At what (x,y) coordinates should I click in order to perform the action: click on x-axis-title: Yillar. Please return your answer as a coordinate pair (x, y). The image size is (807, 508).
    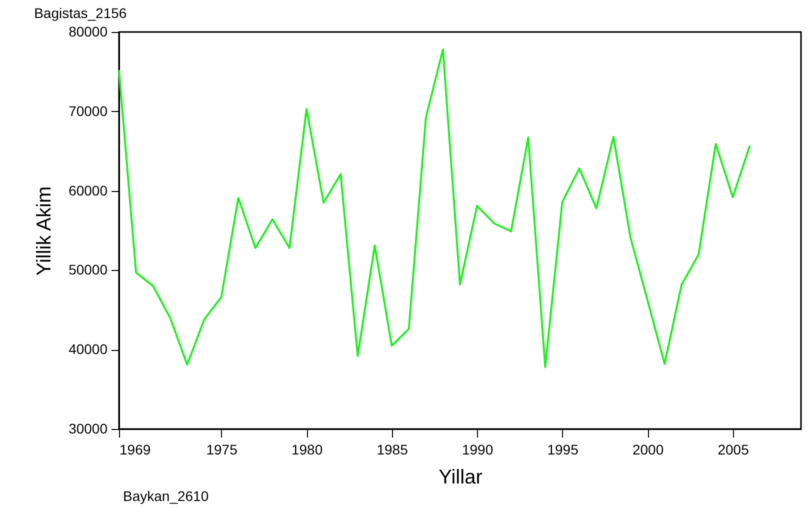
    Looking at the image, I should click on (460, 477).